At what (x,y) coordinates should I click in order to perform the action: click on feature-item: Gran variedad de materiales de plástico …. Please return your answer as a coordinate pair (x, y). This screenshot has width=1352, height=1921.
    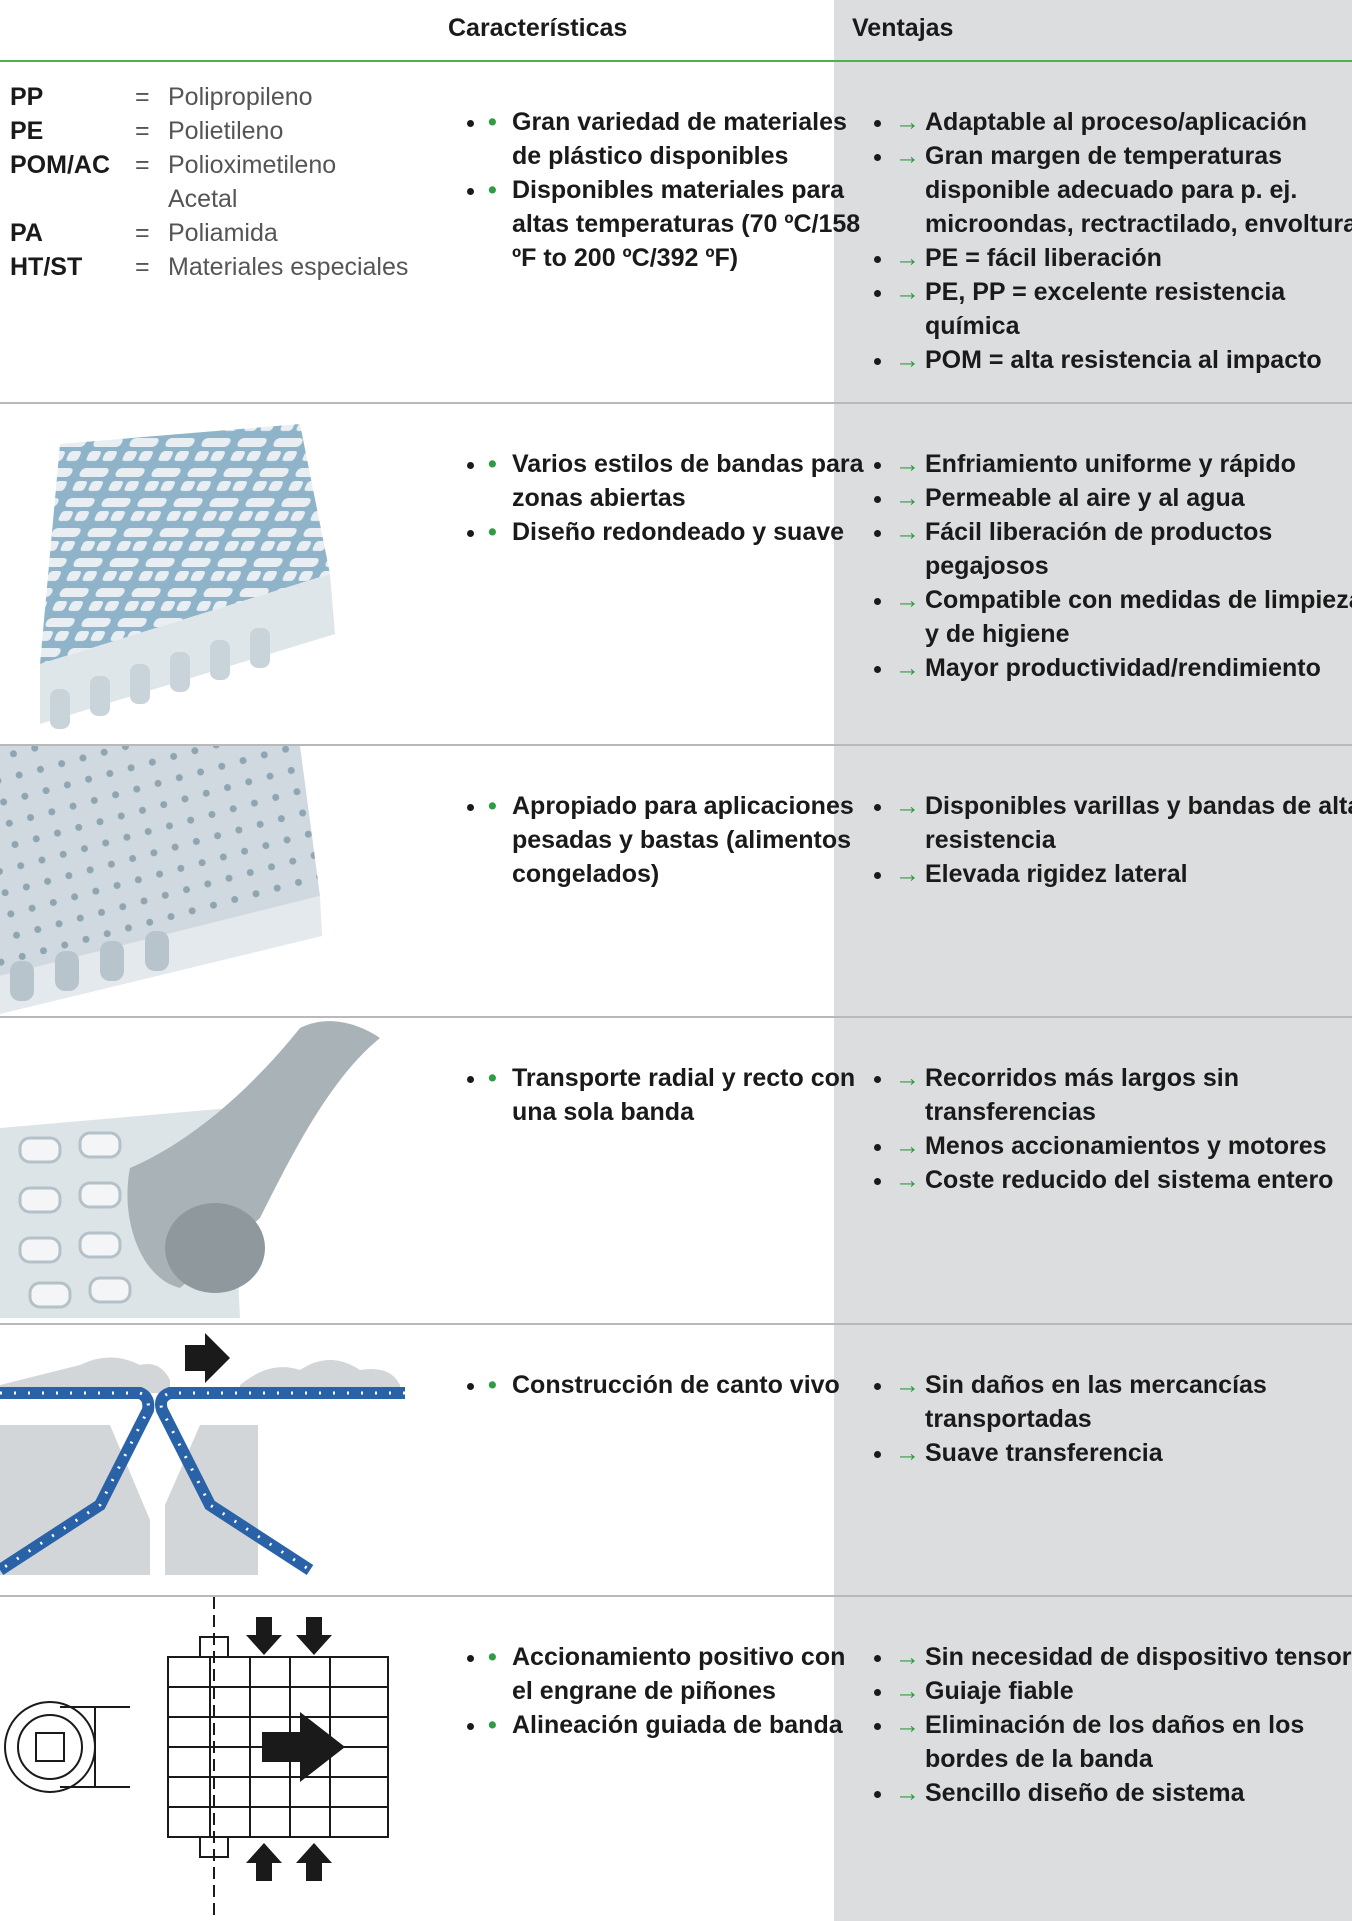
    Looking at the image, I should click on (678, 139).